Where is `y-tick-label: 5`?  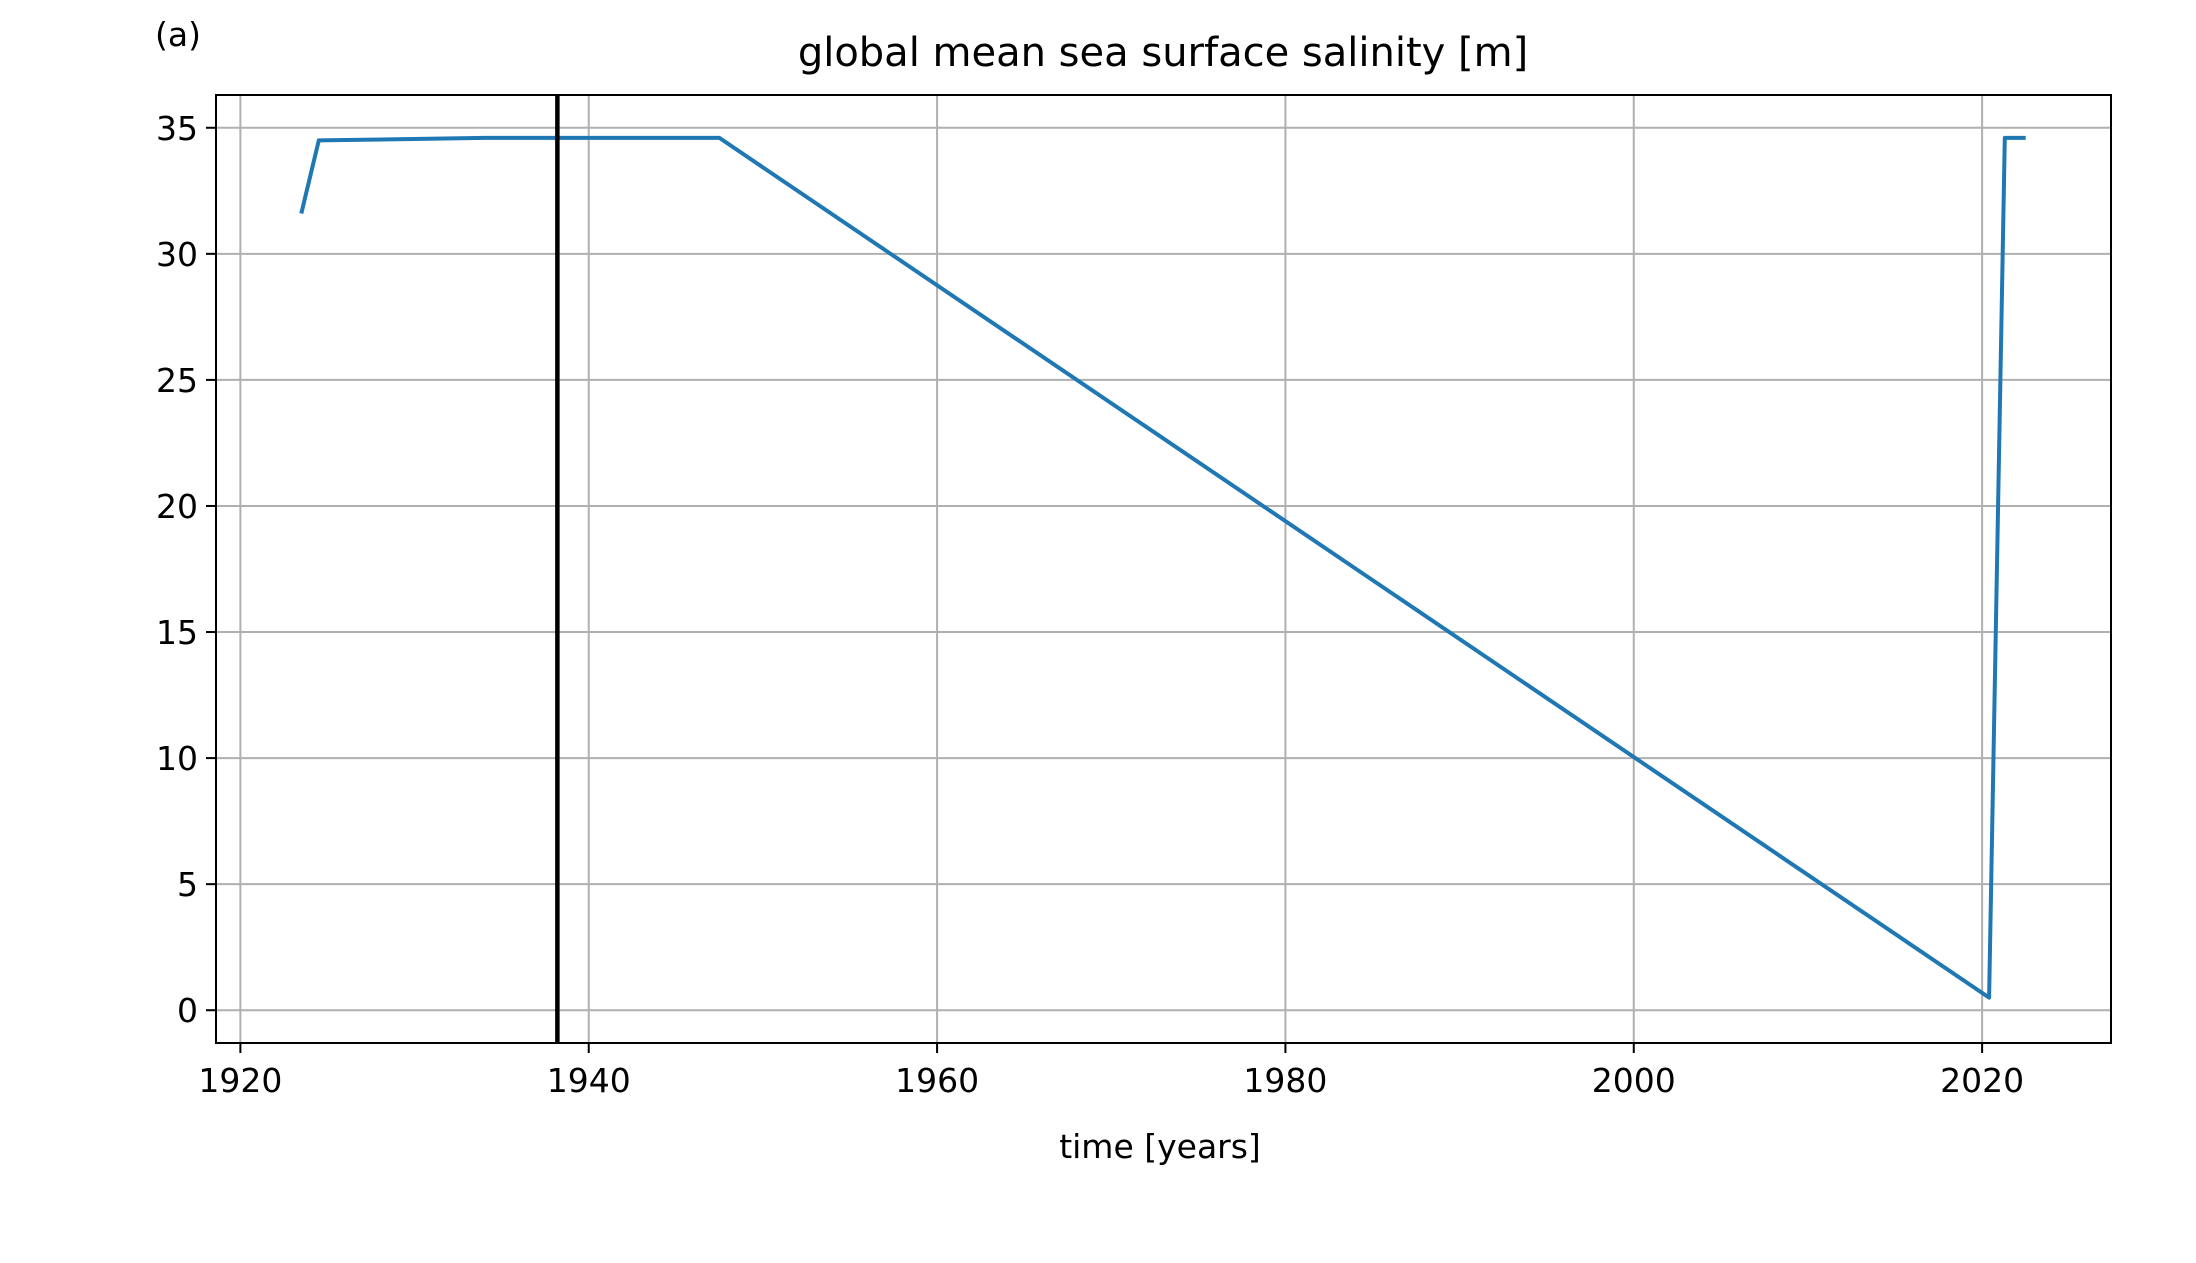 y-tick-label: 5 is located at coordinates (187, 884).